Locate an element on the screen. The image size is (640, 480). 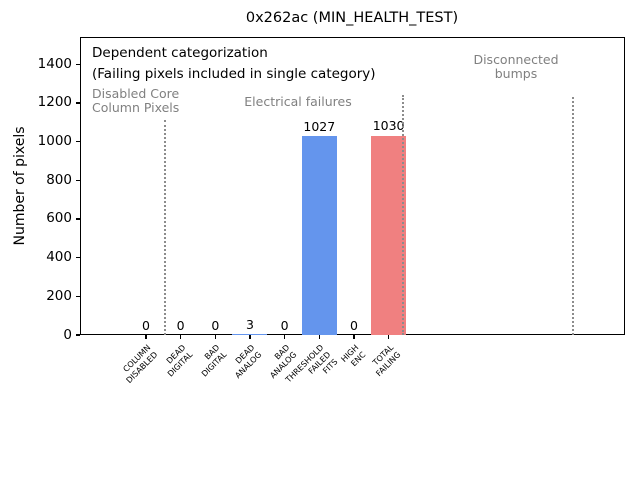
y-axis-tick-label: 600 is located at coordinates (59, 218).